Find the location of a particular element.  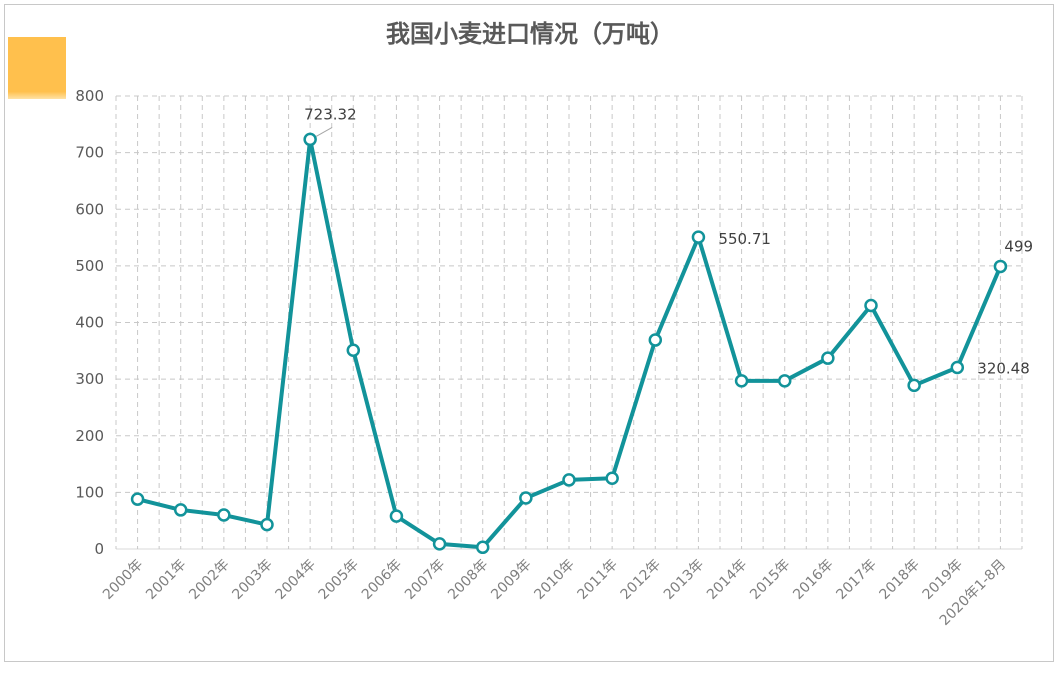

y-tick-label: 100 is located at coordinates (89, 492).